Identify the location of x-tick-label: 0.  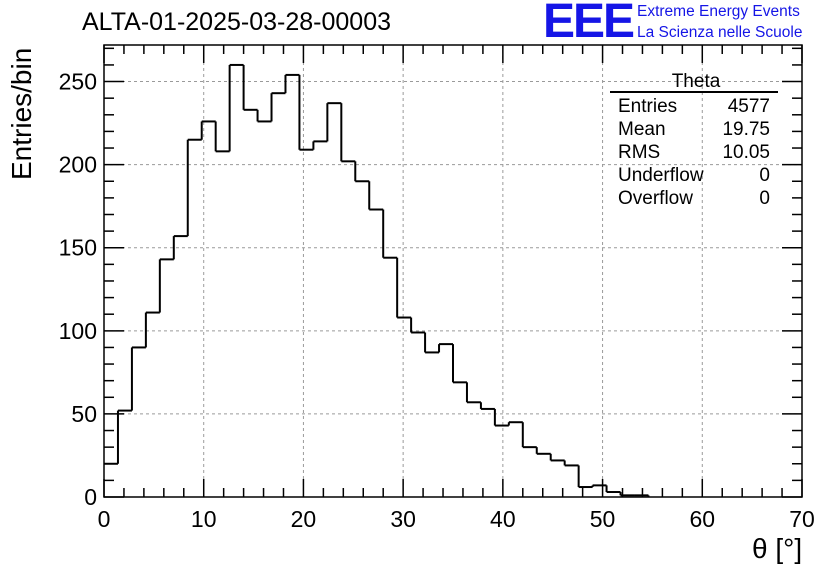
(104, 519).